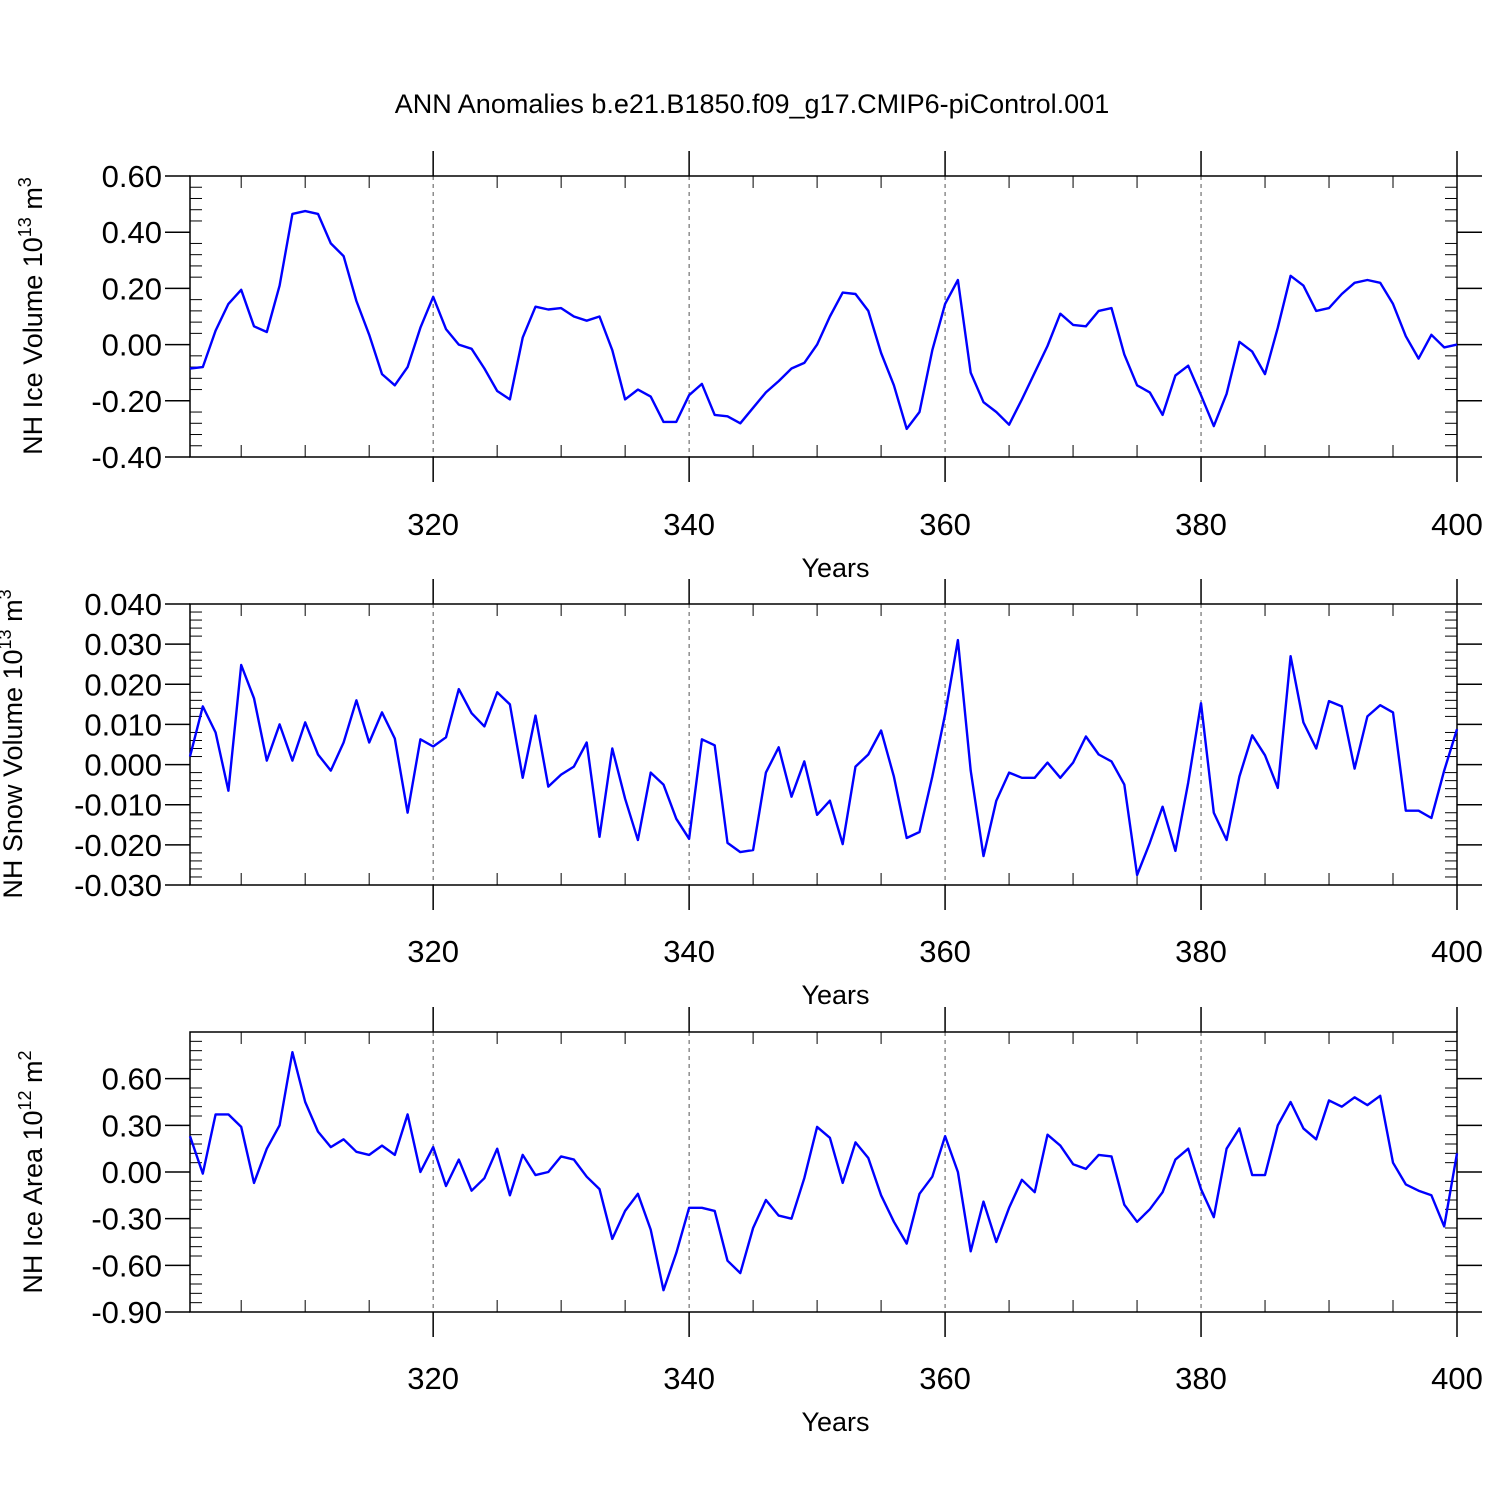 The image size is (1500, 1500). Describe the element at coordinates (132, 232) in the screenshot. I see `y-tick-label: 0.40` at that location.